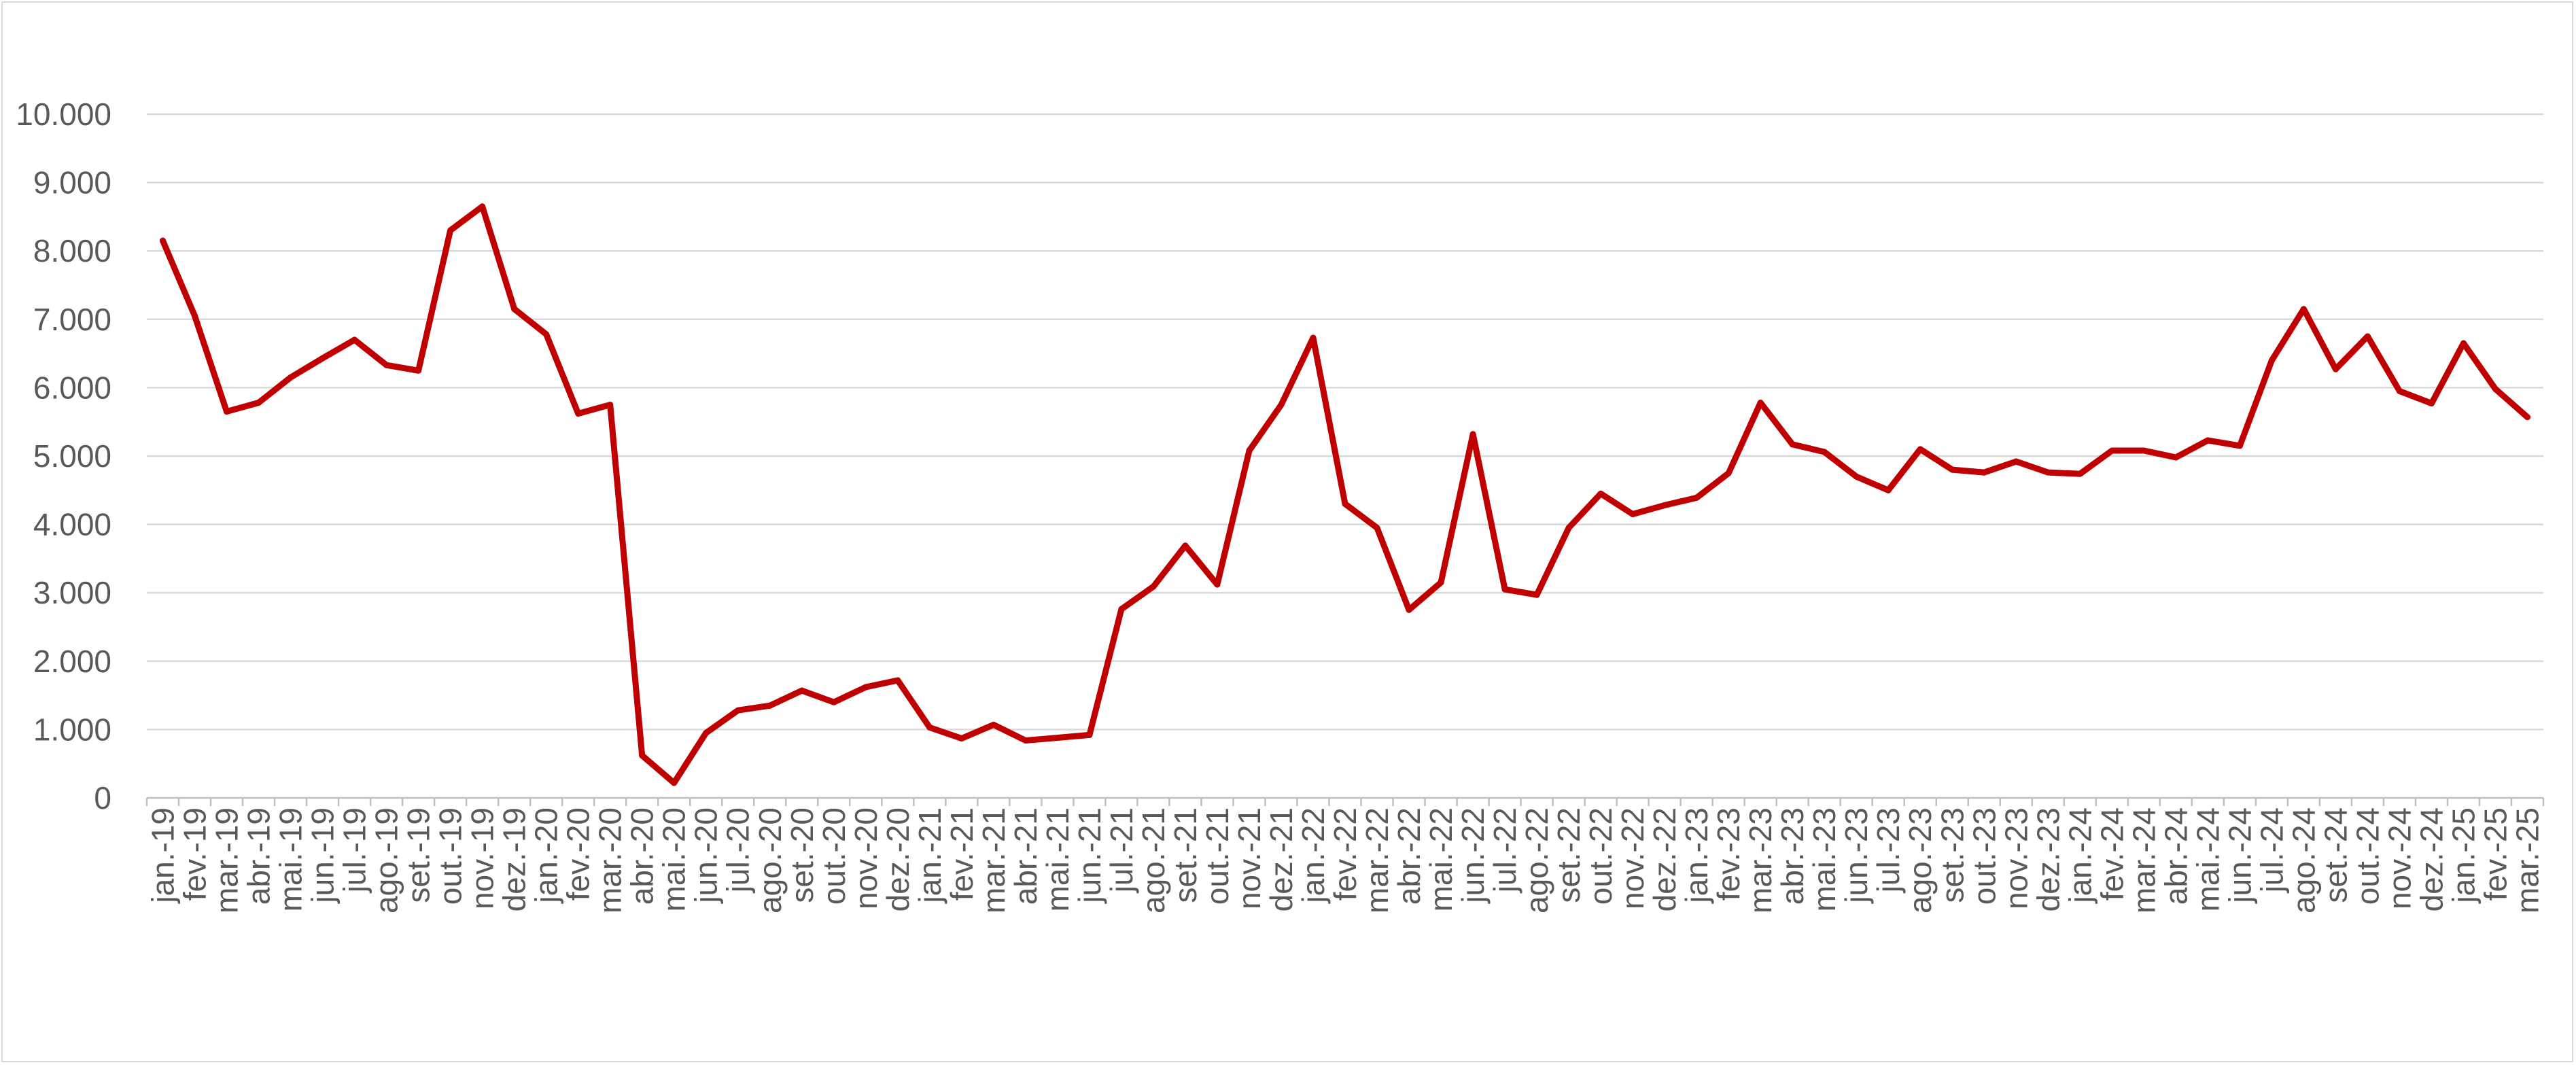 This screenshot has height=1065, width=2576. What do you see at coordinates (163, 856) in the screenshot?
I see `x-tick-label: jan.-19` at bounding box center [163, 856].